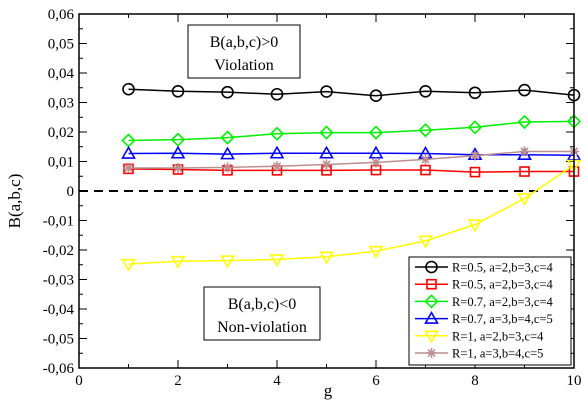  Describe the element at coordinates (262, 304) in the screenshot. I see `annotation-non-violation-line1: B(a,b,c)<0` at that location.